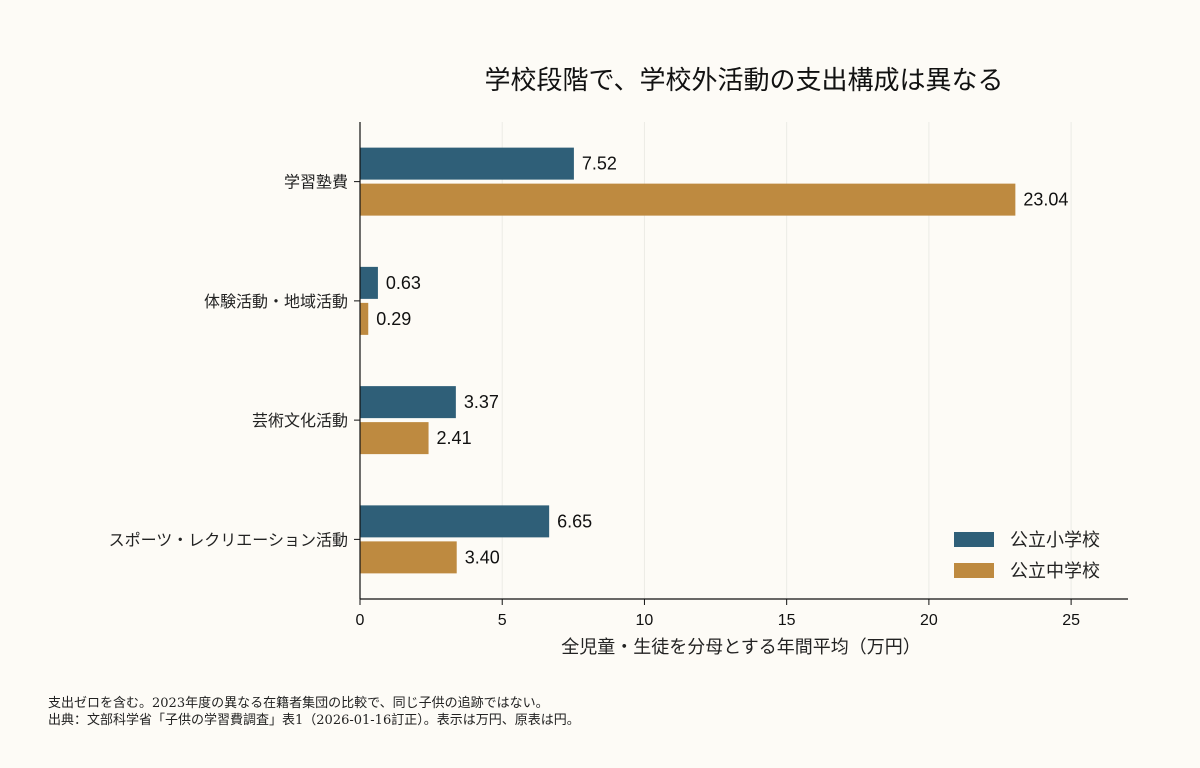 The height and width of the screenshot is (768, 1200). I want to click on data-label: 0.29, so click(393, 319).